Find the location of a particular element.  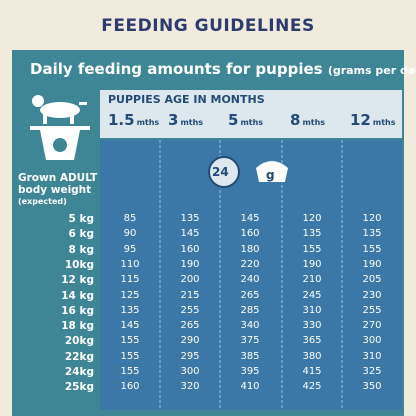

weight-label: 14 kg is located at coordinates (77, 295).